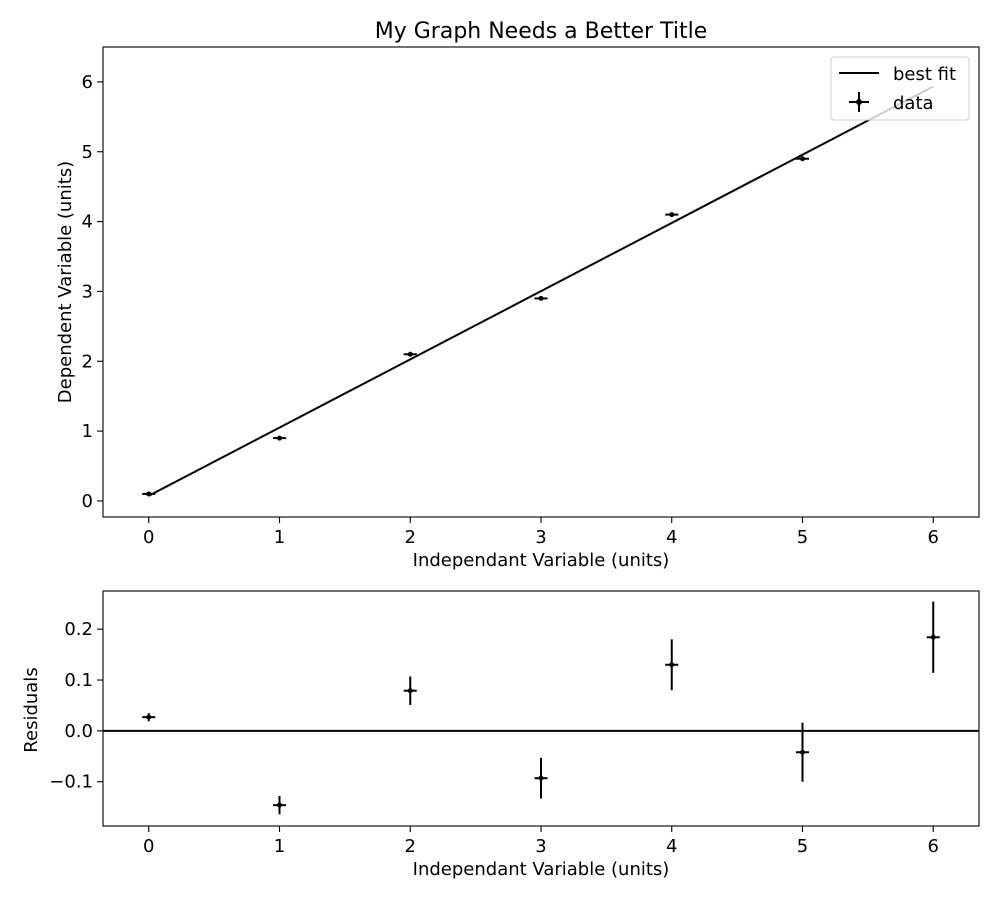 The width and height of the screenshot is (1000, 900). What do you see at coordinates (279, 846) in the screenshot?
I see `residuals-x-tick-label: 1` at bounding box center [279, 846].